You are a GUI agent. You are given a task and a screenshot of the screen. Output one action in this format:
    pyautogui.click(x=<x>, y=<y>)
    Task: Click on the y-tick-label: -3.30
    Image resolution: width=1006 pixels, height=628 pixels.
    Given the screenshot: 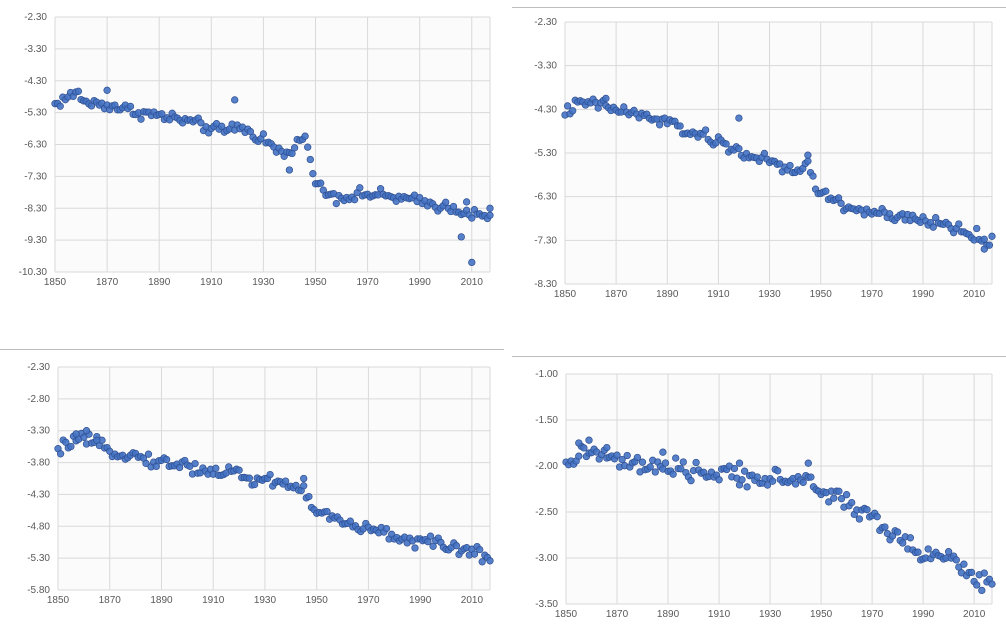 What is the action you would take?
    pyautogui.click(x=545, y=66)
    